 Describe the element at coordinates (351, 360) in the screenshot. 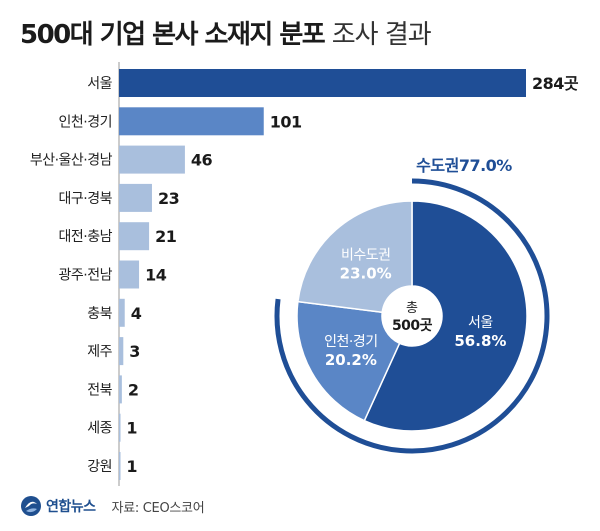

I see `slice-value-label: 20.2%` at that location.